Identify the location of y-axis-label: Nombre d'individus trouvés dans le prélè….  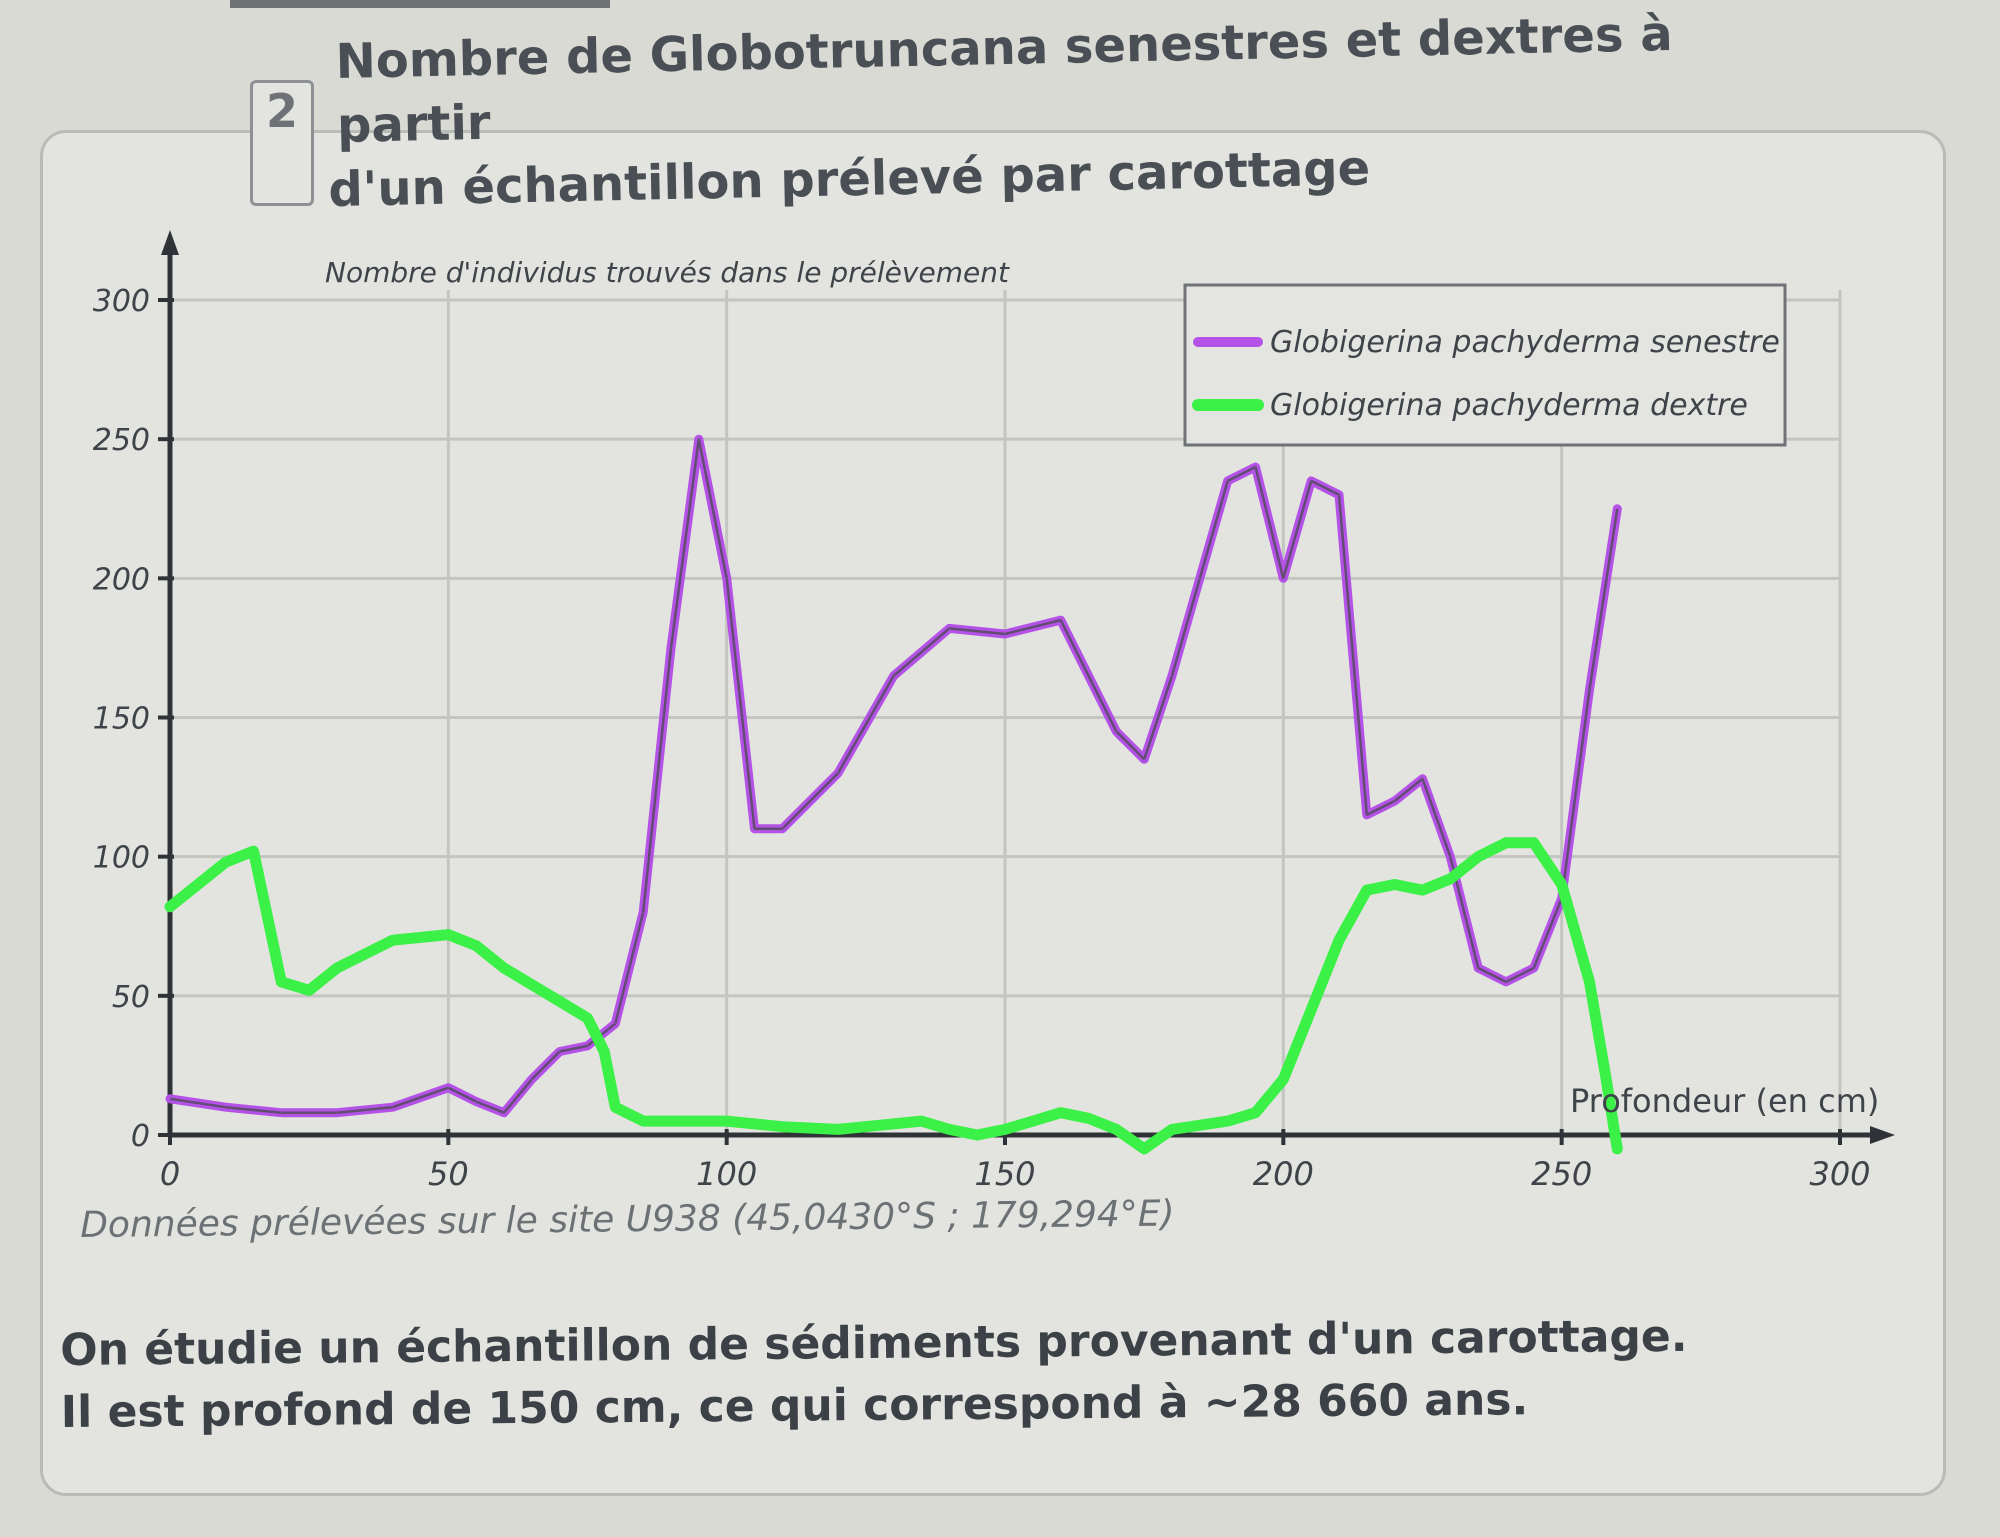
(667, 272).